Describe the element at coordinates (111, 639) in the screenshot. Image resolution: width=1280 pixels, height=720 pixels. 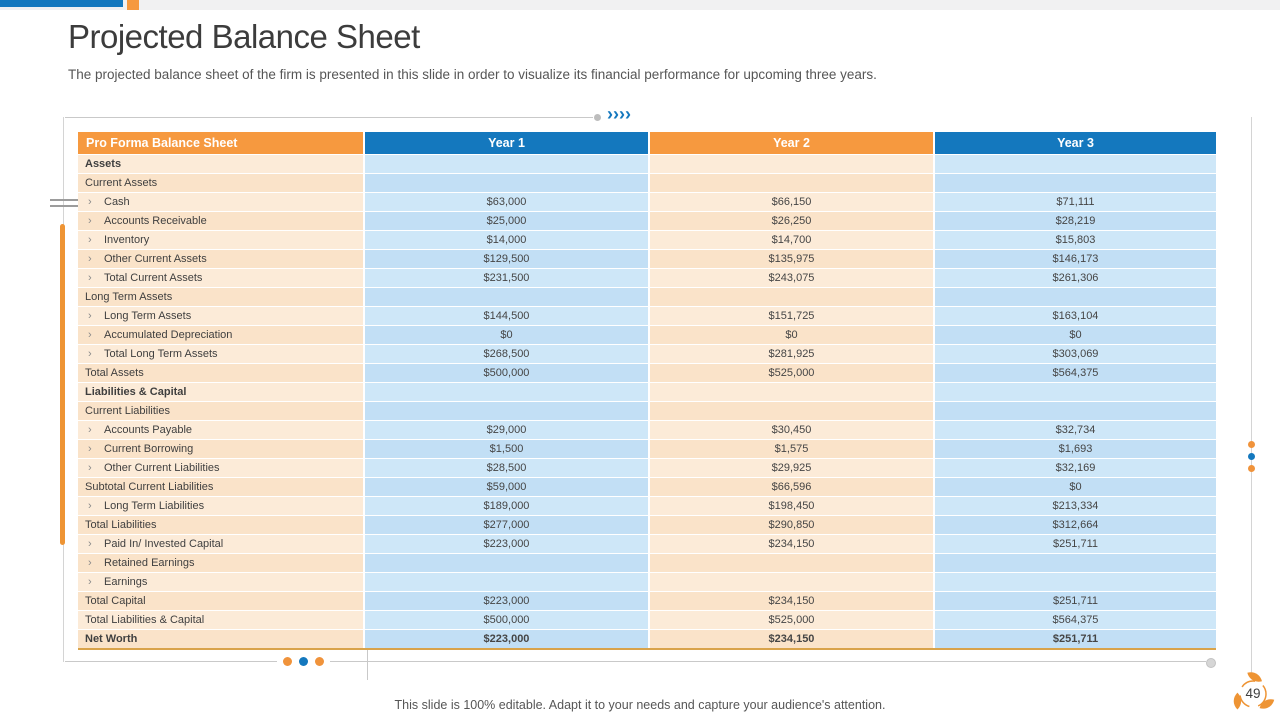
I see `row-label: Net Worth` at that location.